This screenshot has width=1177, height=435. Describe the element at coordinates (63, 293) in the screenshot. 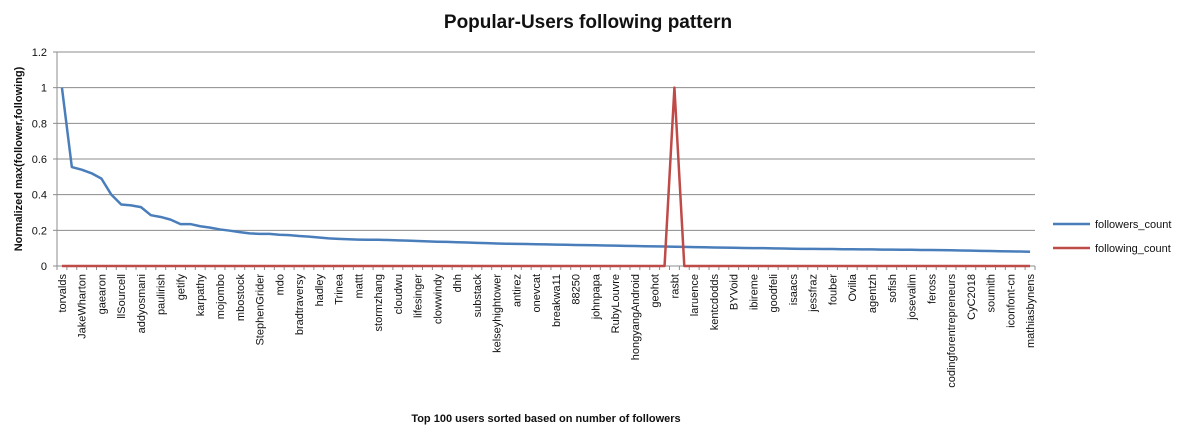

I see `x-tick-label: torvalds` at that location.